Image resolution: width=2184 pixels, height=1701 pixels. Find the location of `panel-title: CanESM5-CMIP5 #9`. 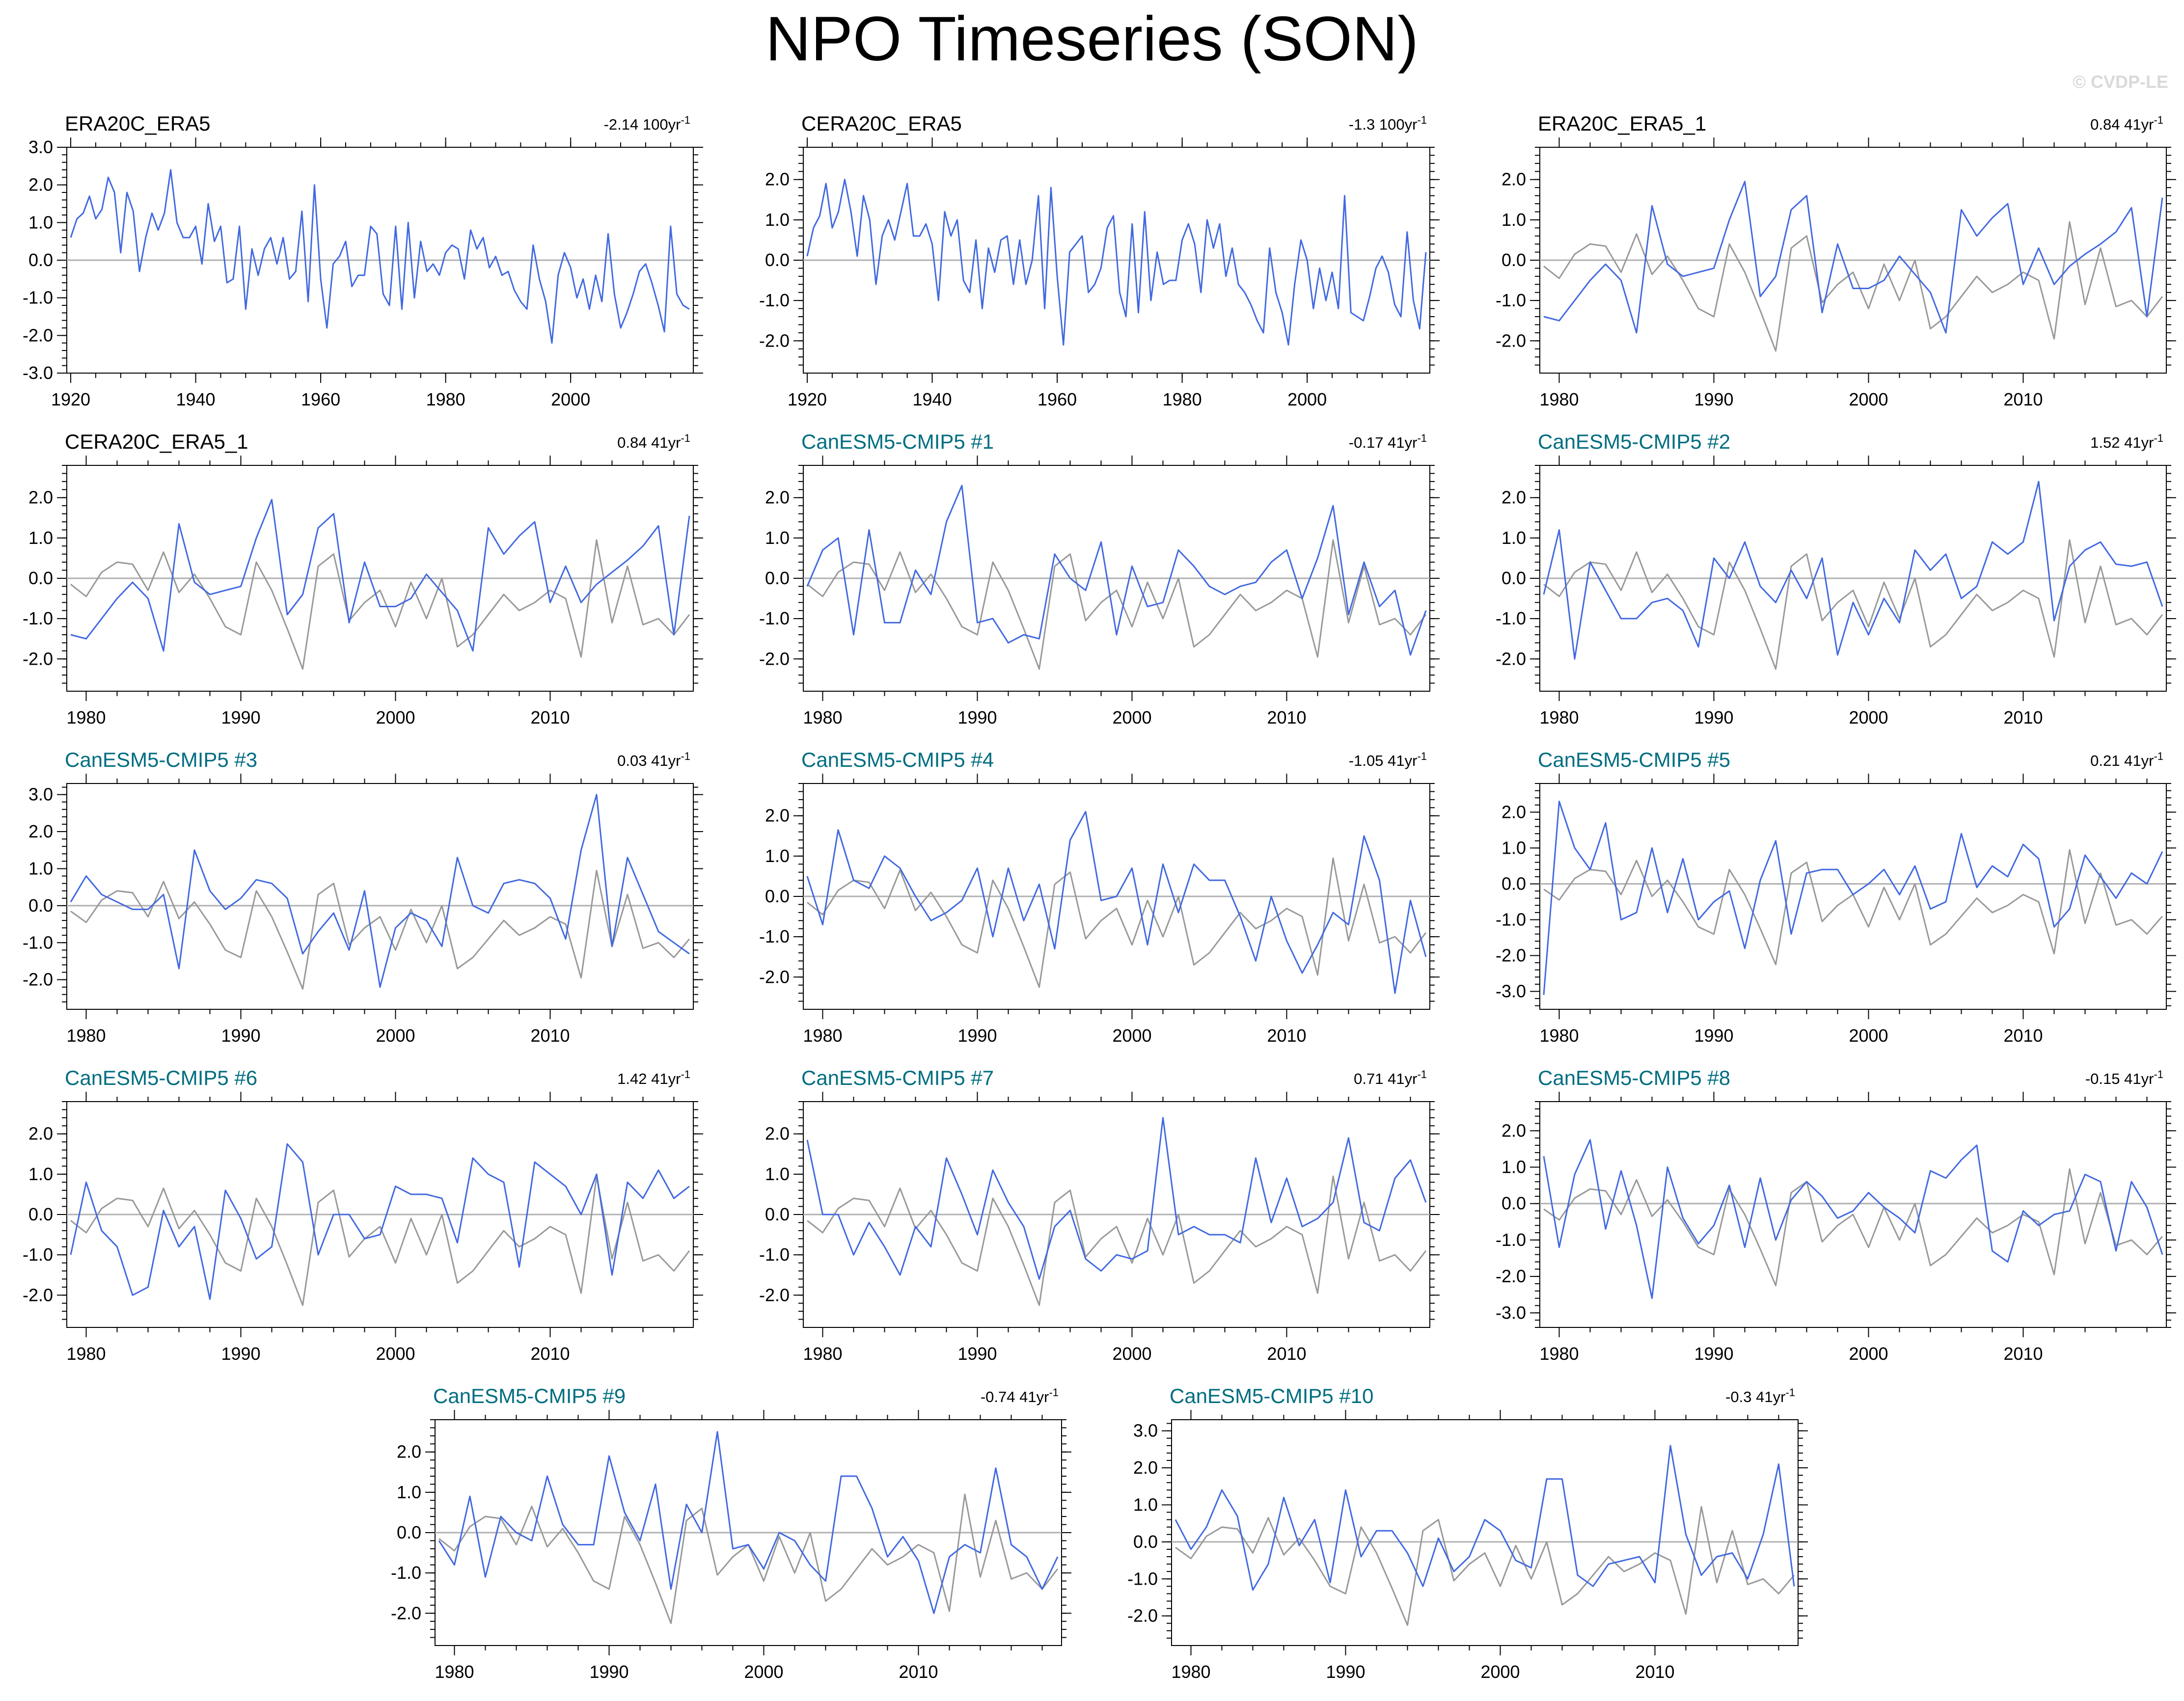

panel-title: CanESM5-CMIP5 #9 is located at coordinates (529, 1395).